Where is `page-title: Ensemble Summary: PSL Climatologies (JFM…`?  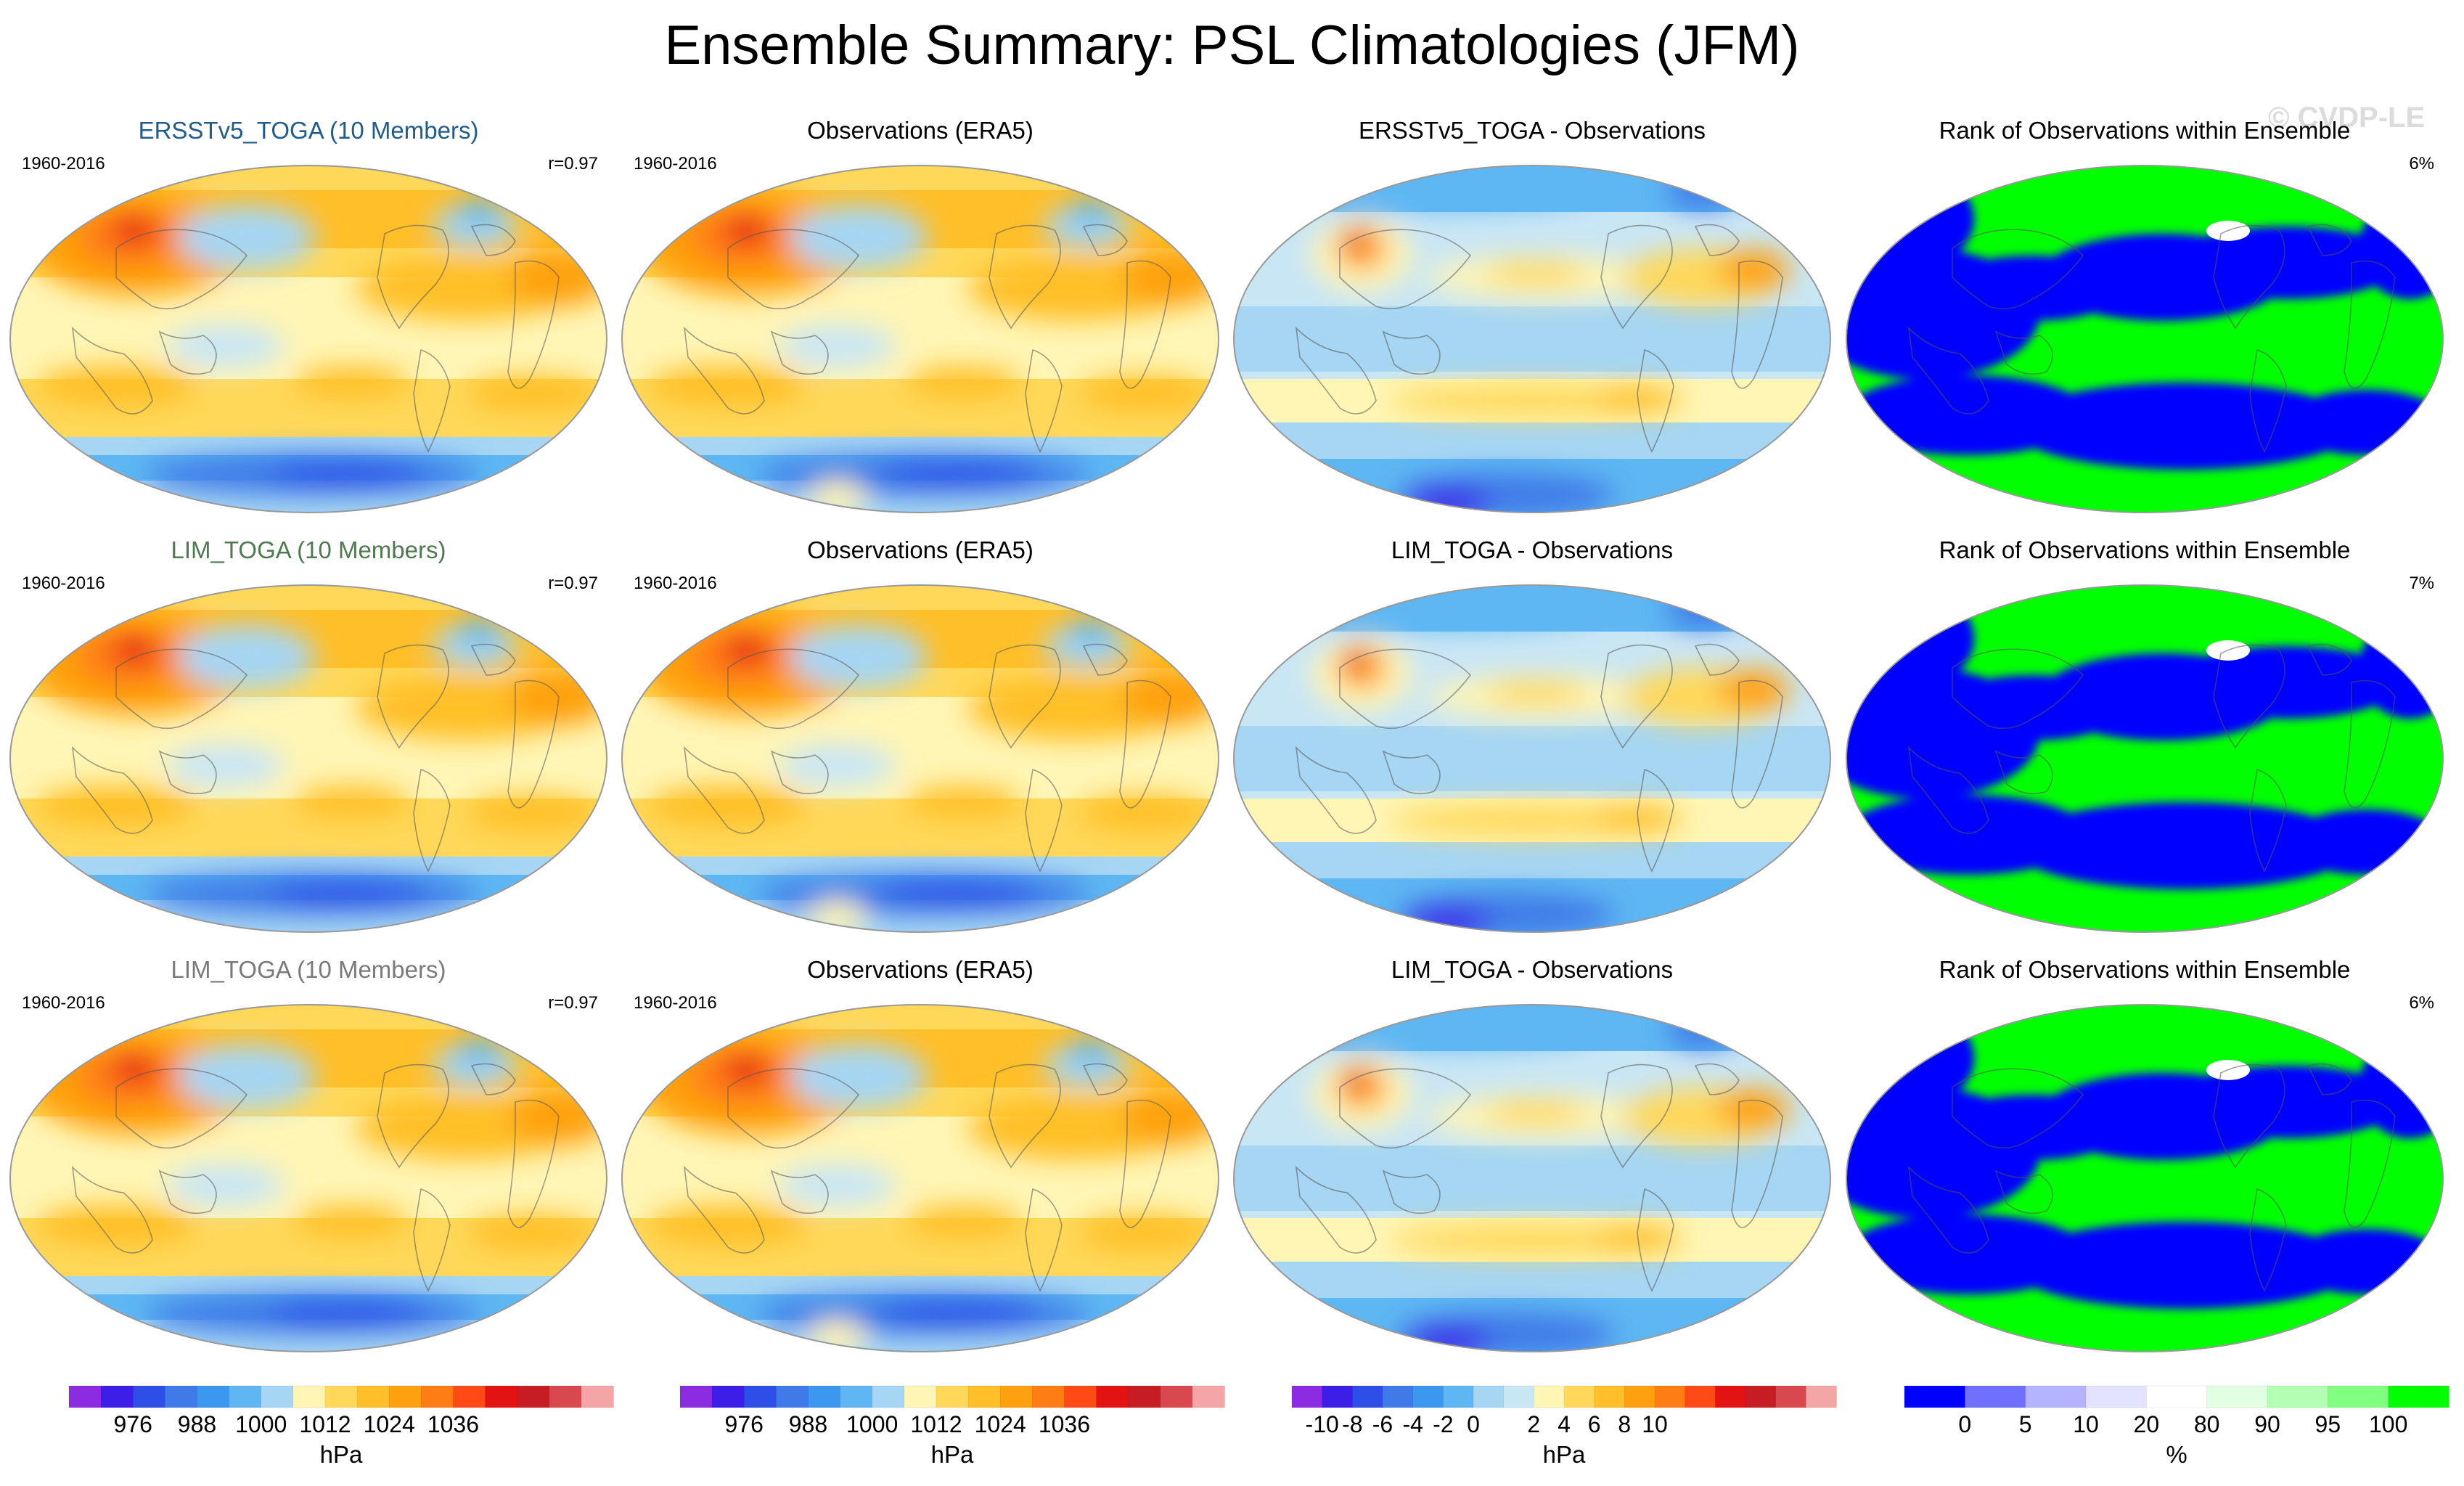
page-title: Ensemble Summary: PSL Climatologies (JFM… is located at coordinates (1232, 45).